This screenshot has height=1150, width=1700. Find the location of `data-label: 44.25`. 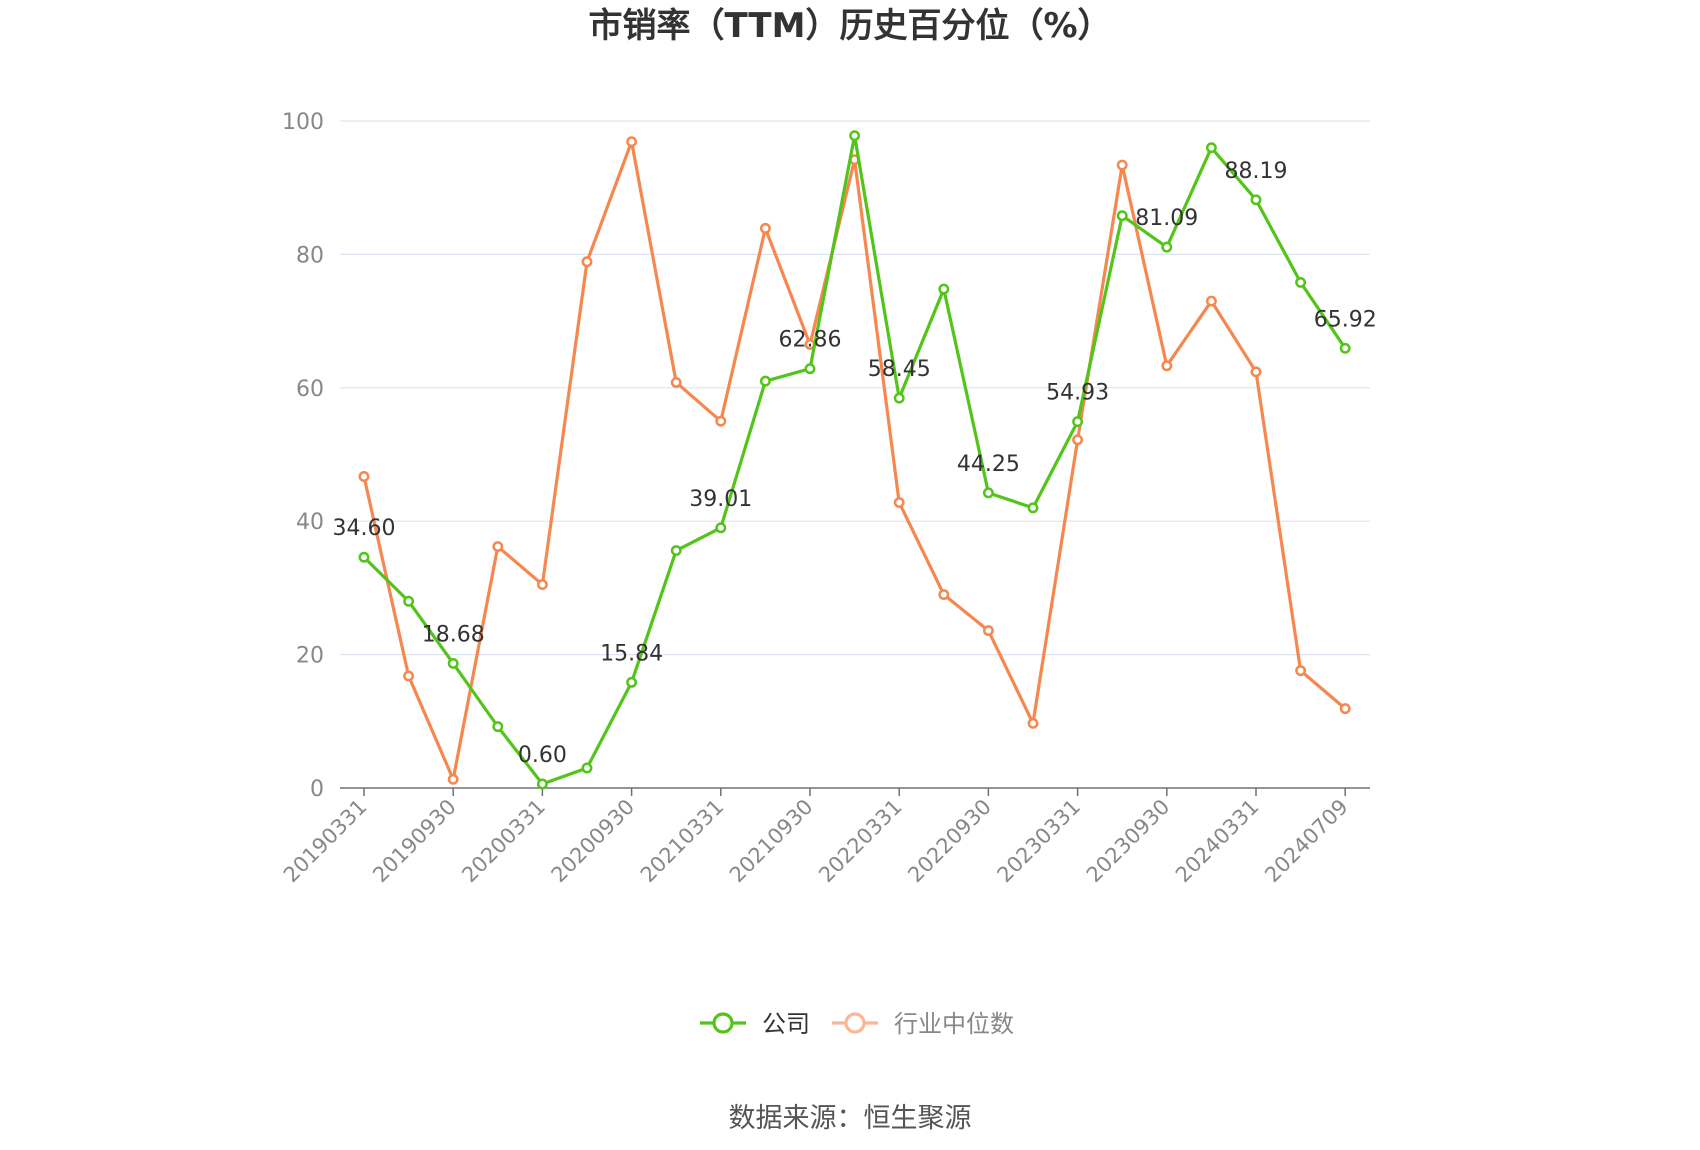

data-label: 44.25 is located at coordinates (988, 464).